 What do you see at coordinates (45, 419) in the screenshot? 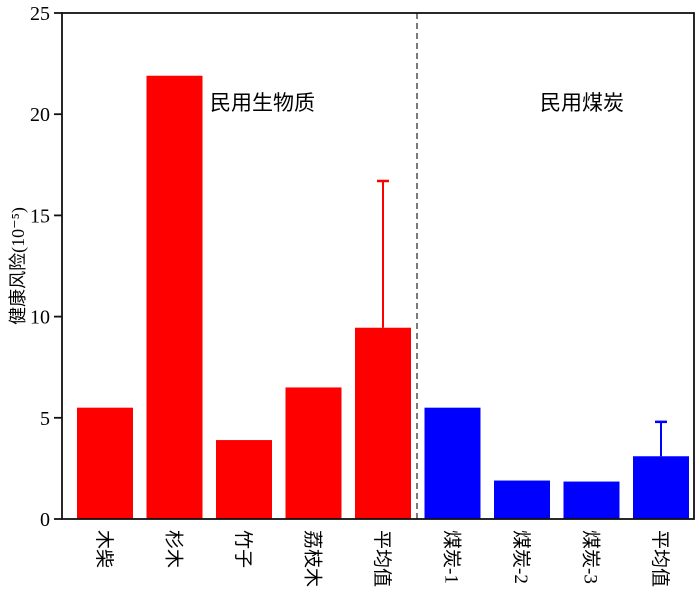
I see `y-tick-label: 5` at bounding box center [45, 419].